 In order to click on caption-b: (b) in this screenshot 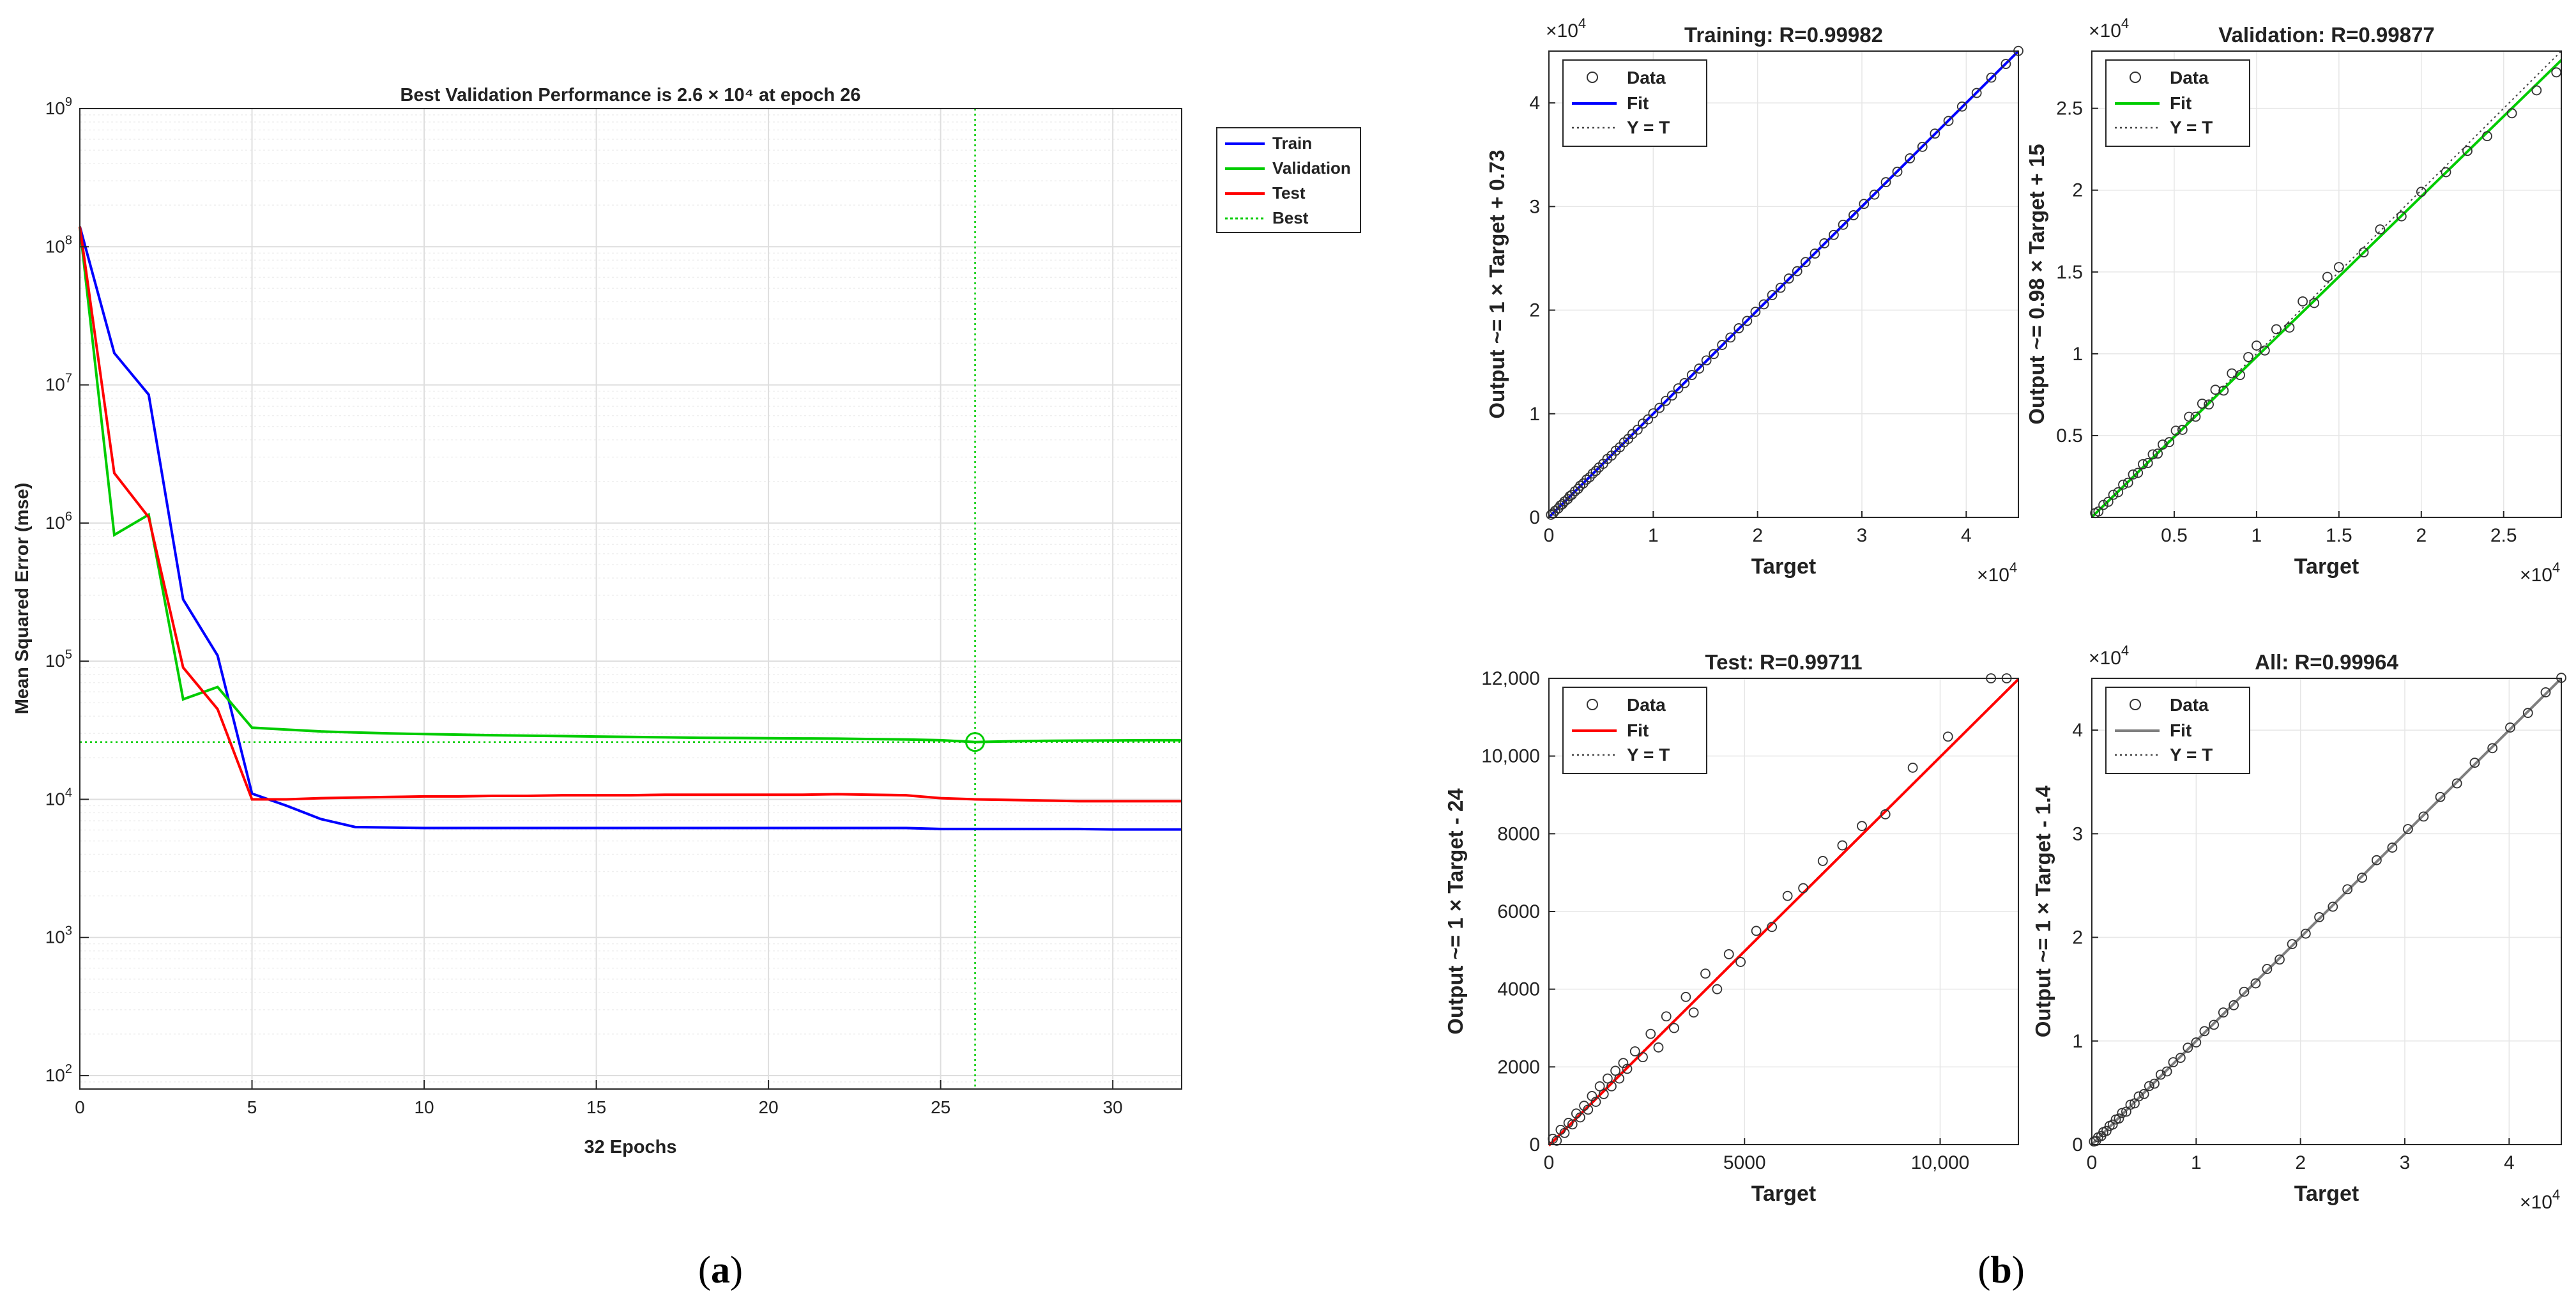, I will do `click(2001, 1270)`.